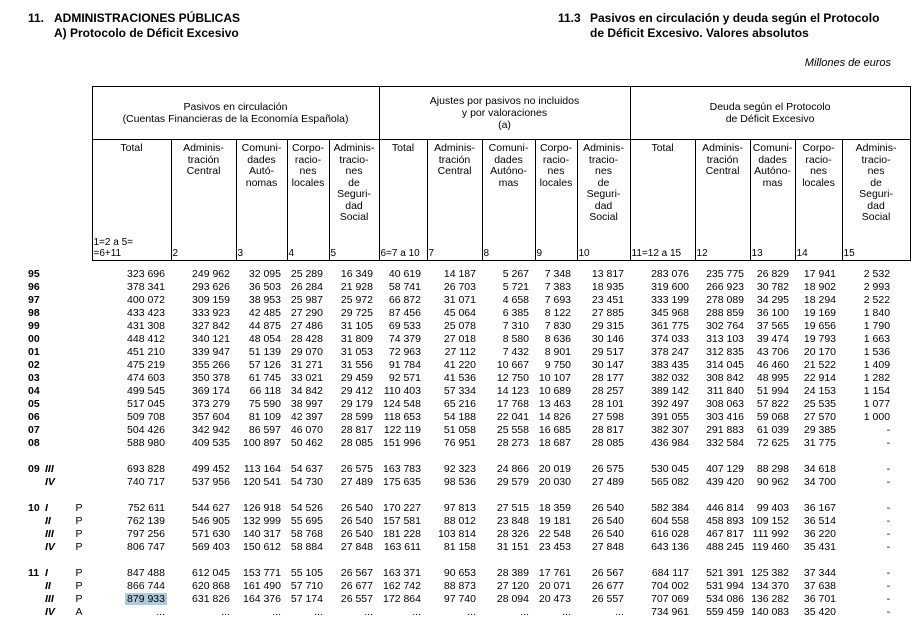 The image size is (913, 621). I want to click on value-cell: 90 962, so click(773, 482).